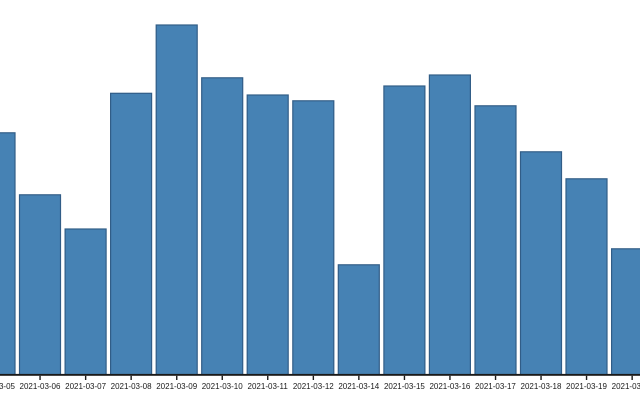 The width and height of the screenshot is (640, 400). Describe the element at coordinates (313, 386) in the screenshot. I see `svg-text: 2021-03-12` at that location.